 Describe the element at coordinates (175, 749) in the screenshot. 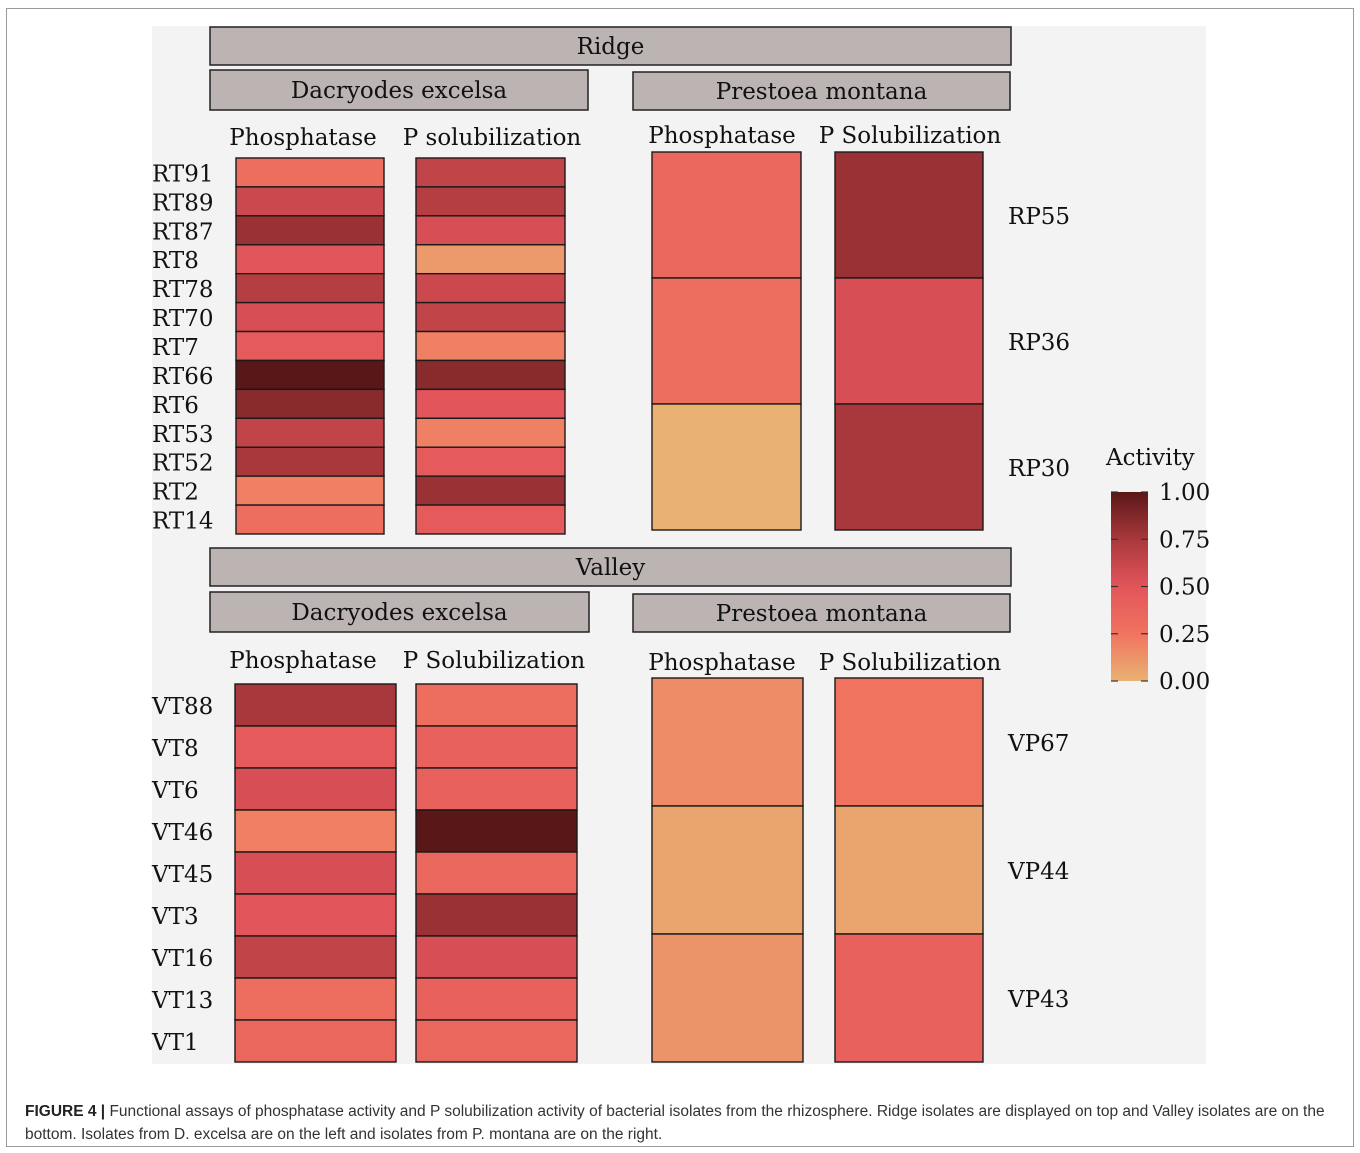

I see `row-label-VT8: VT8` at that location.